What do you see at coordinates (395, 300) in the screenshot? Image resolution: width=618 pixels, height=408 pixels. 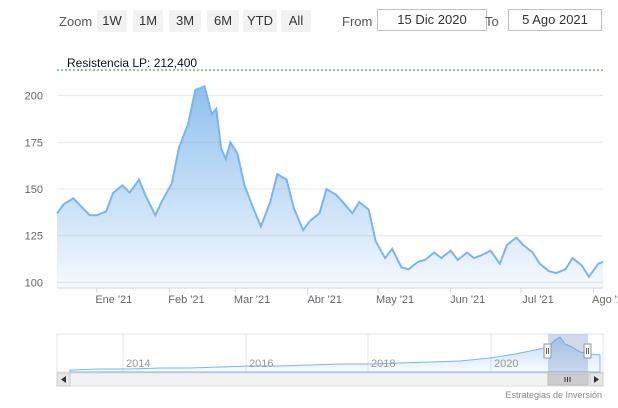 I see `x-tick-label: May '21` at bounding box center [395, 300].